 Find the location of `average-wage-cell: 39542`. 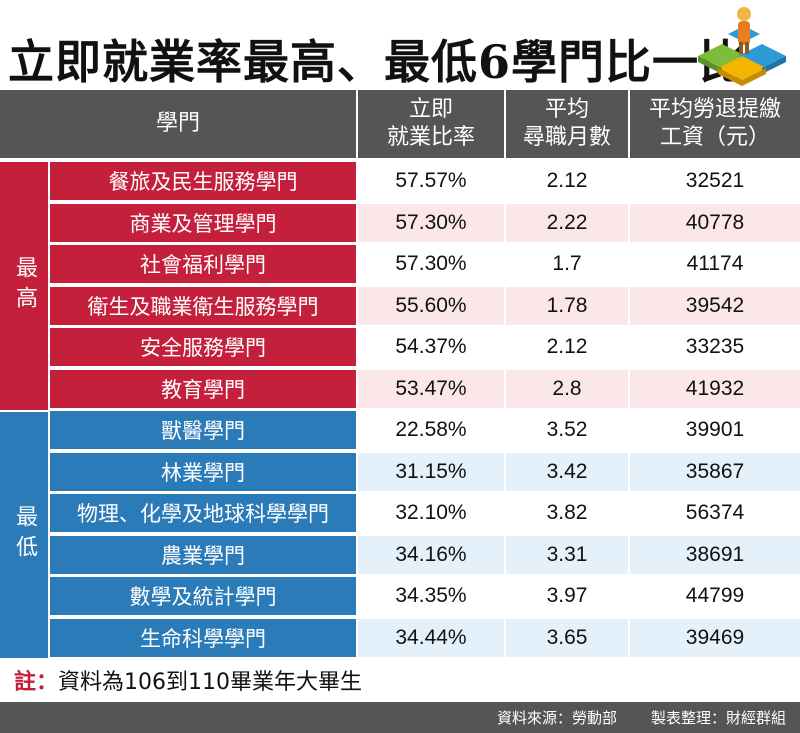

average-wage-cell: 39542 is located at coordinates (715, 305).